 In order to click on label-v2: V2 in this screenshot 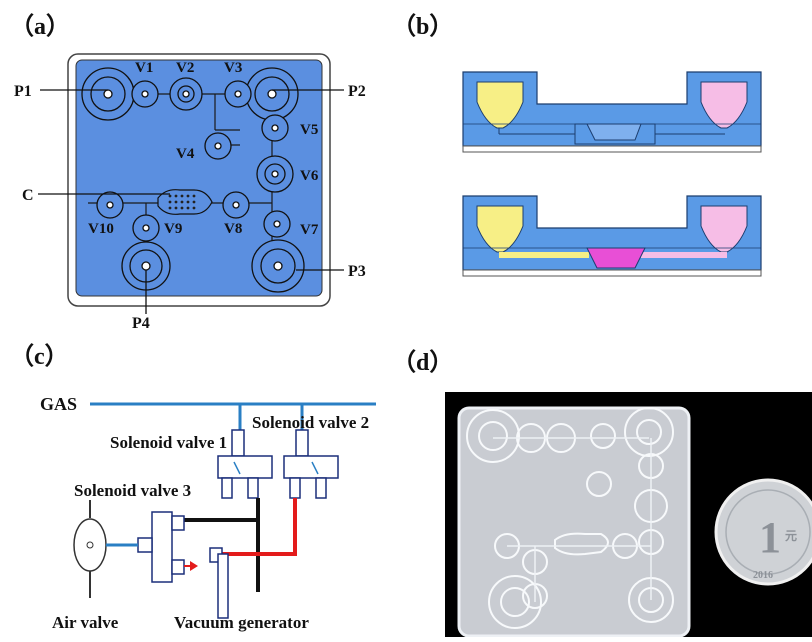, I will do `click(185, 68)`.